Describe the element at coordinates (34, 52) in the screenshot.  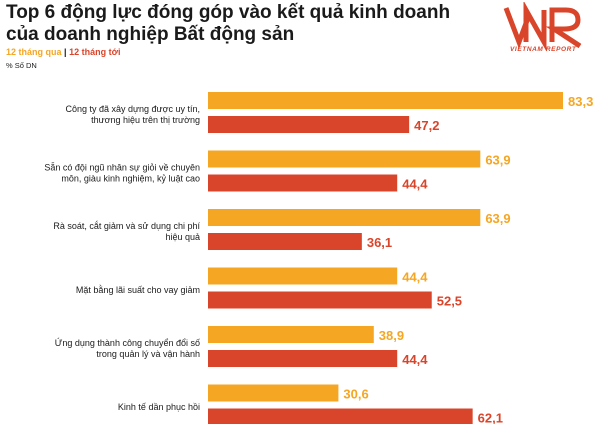
I see `legend-series-1: 12 tháng qua` at that location.